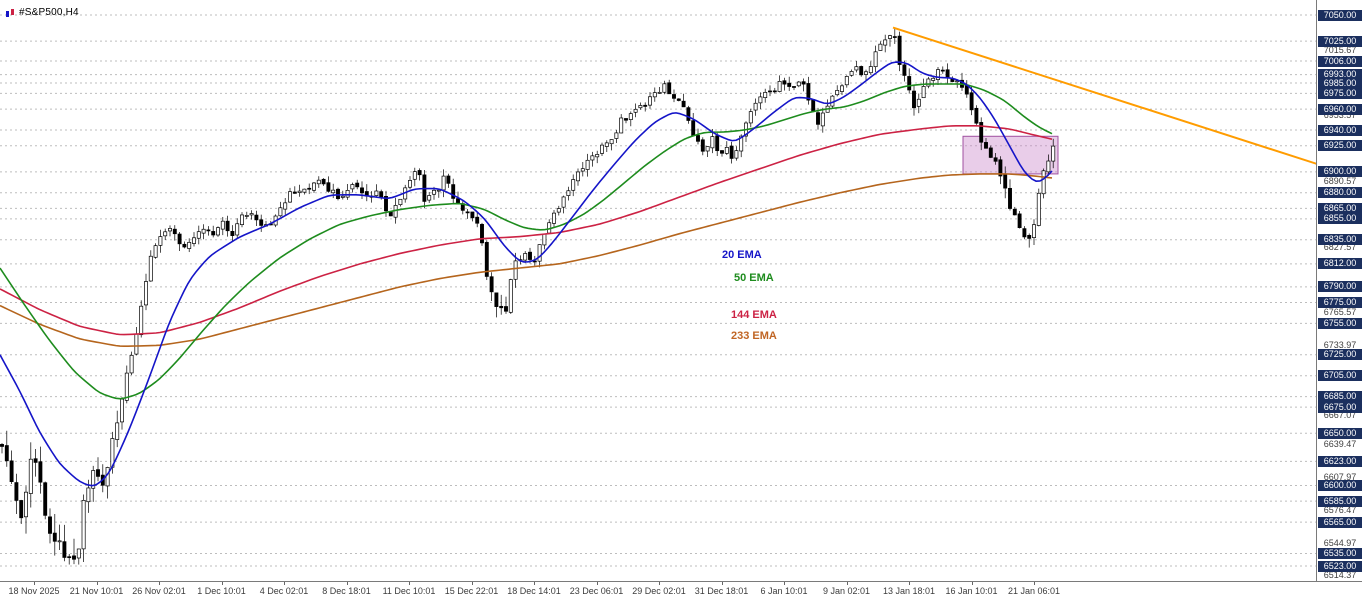 This screenshot has width=1362, height=603. Describe the element at coordinates (1340, 181) in the screenshot. I see `price-scale-tick: 6890.57` at that location.